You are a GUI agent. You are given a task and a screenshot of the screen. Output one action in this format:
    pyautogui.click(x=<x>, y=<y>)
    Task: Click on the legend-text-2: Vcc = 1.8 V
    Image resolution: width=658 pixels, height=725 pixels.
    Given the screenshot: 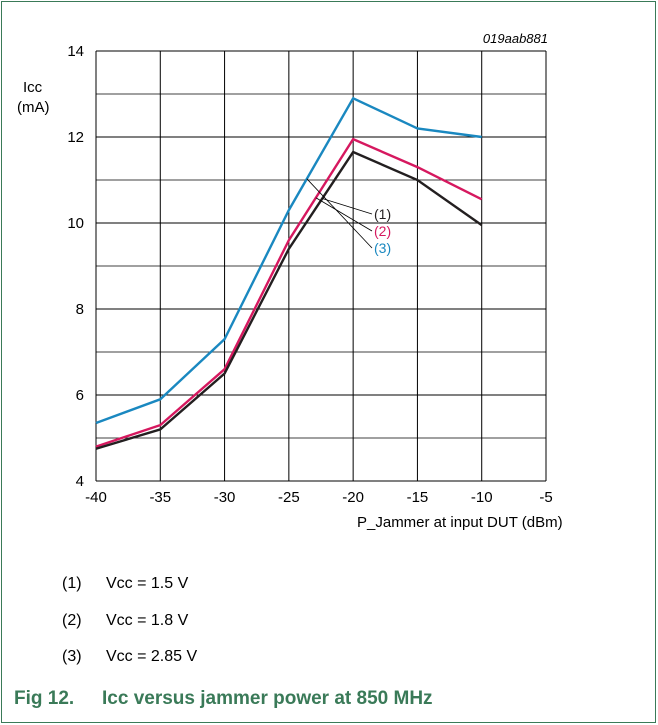 What is the action you would take?
    pyautogui.click(x=147, y=620)
    